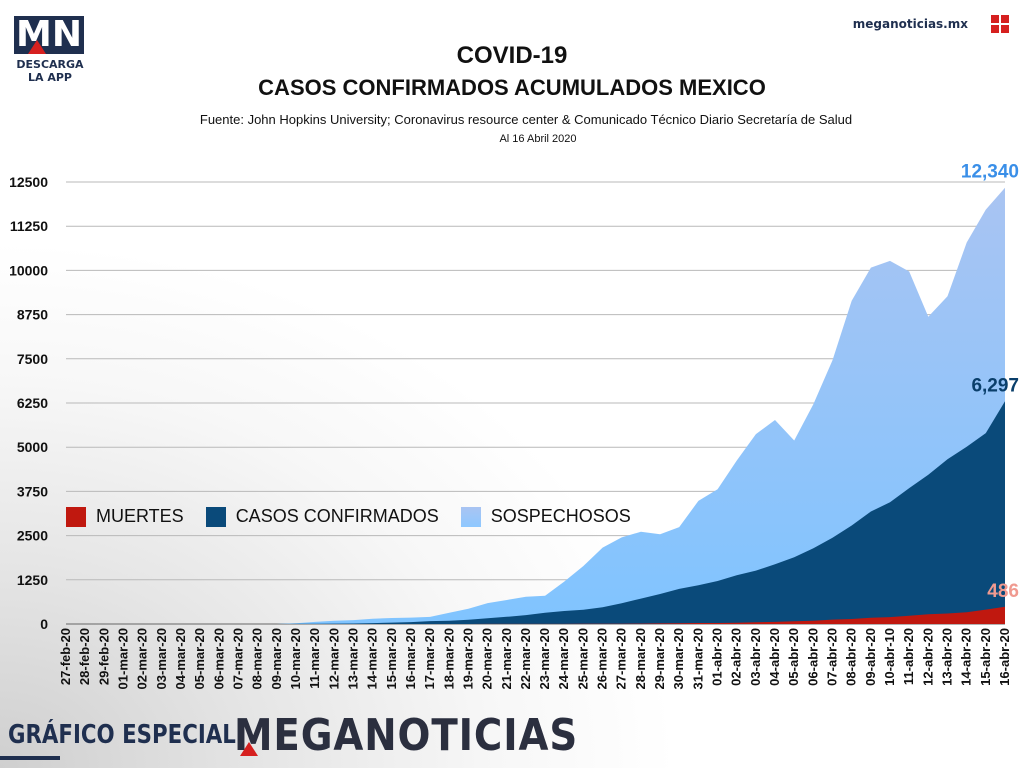 This screenshot has height=768, width=1024. I want to click on x-tick-label: 15-mar-20, so click(391, 658).